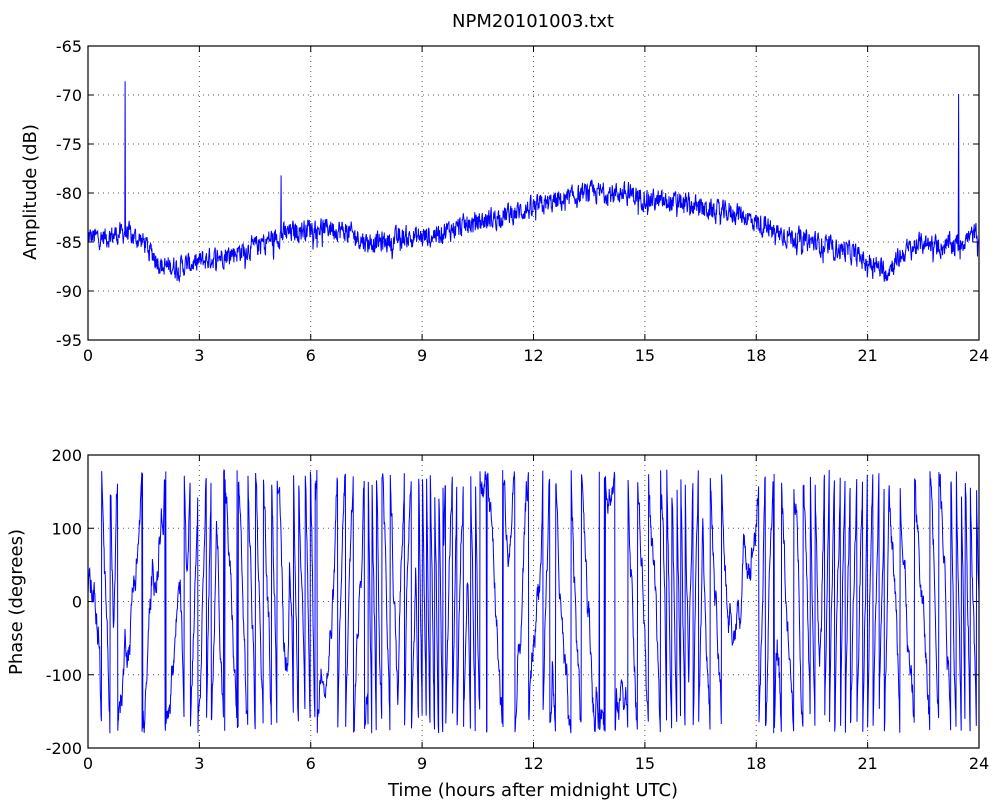  What do you see at coordinates (533, 21) in the screenshot?
I see `chart-title: NPM20101003.txt` at bounding box center [533, 21].